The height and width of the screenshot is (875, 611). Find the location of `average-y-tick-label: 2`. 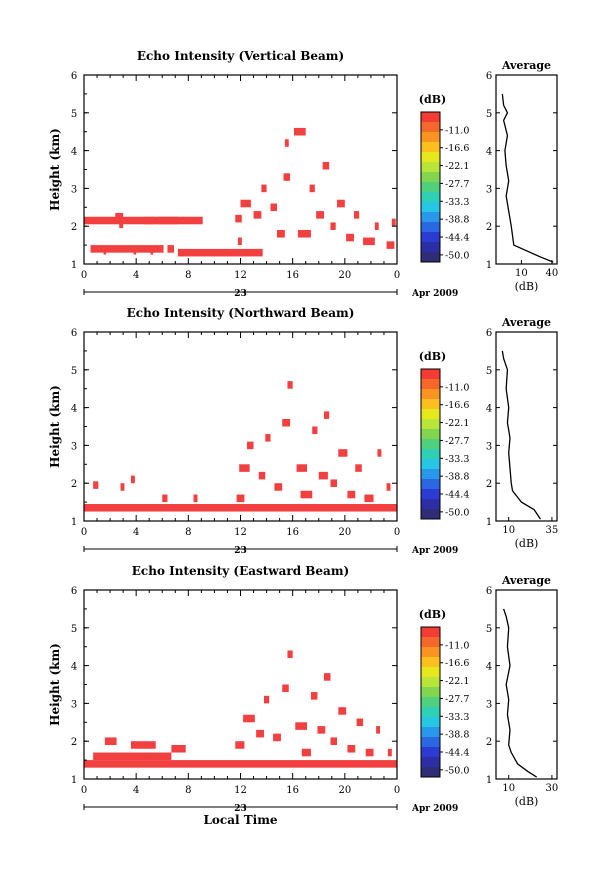

average-y-tick-label: 2 is located at coordinates (489, 742).